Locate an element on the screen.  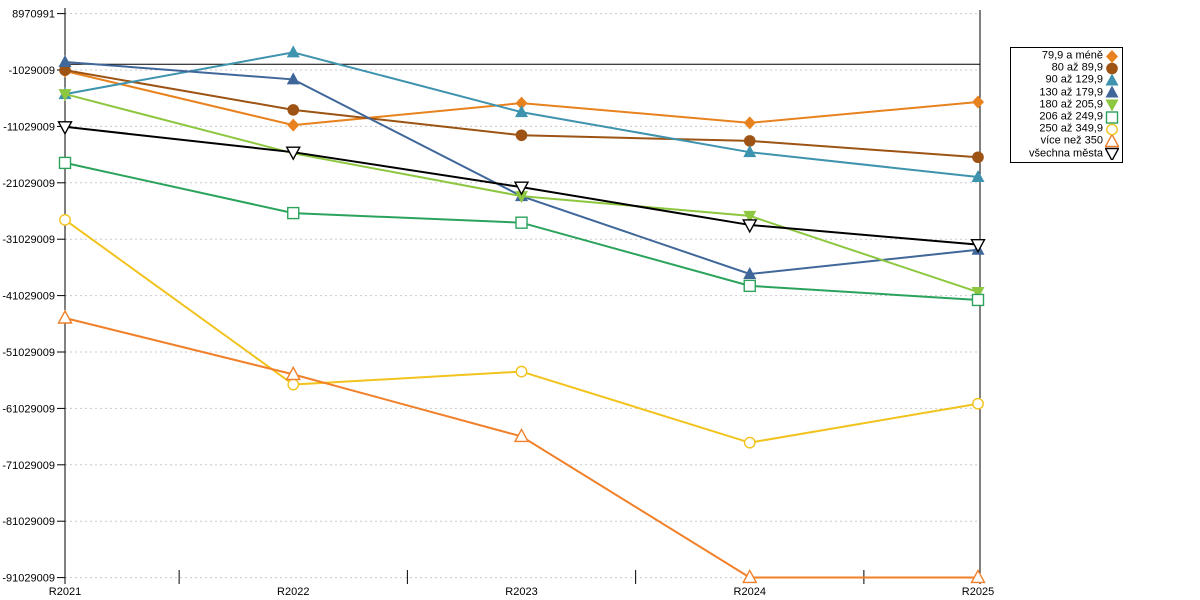
legend-item: 180 až 205,9 is located at coordinates (1066, 105).